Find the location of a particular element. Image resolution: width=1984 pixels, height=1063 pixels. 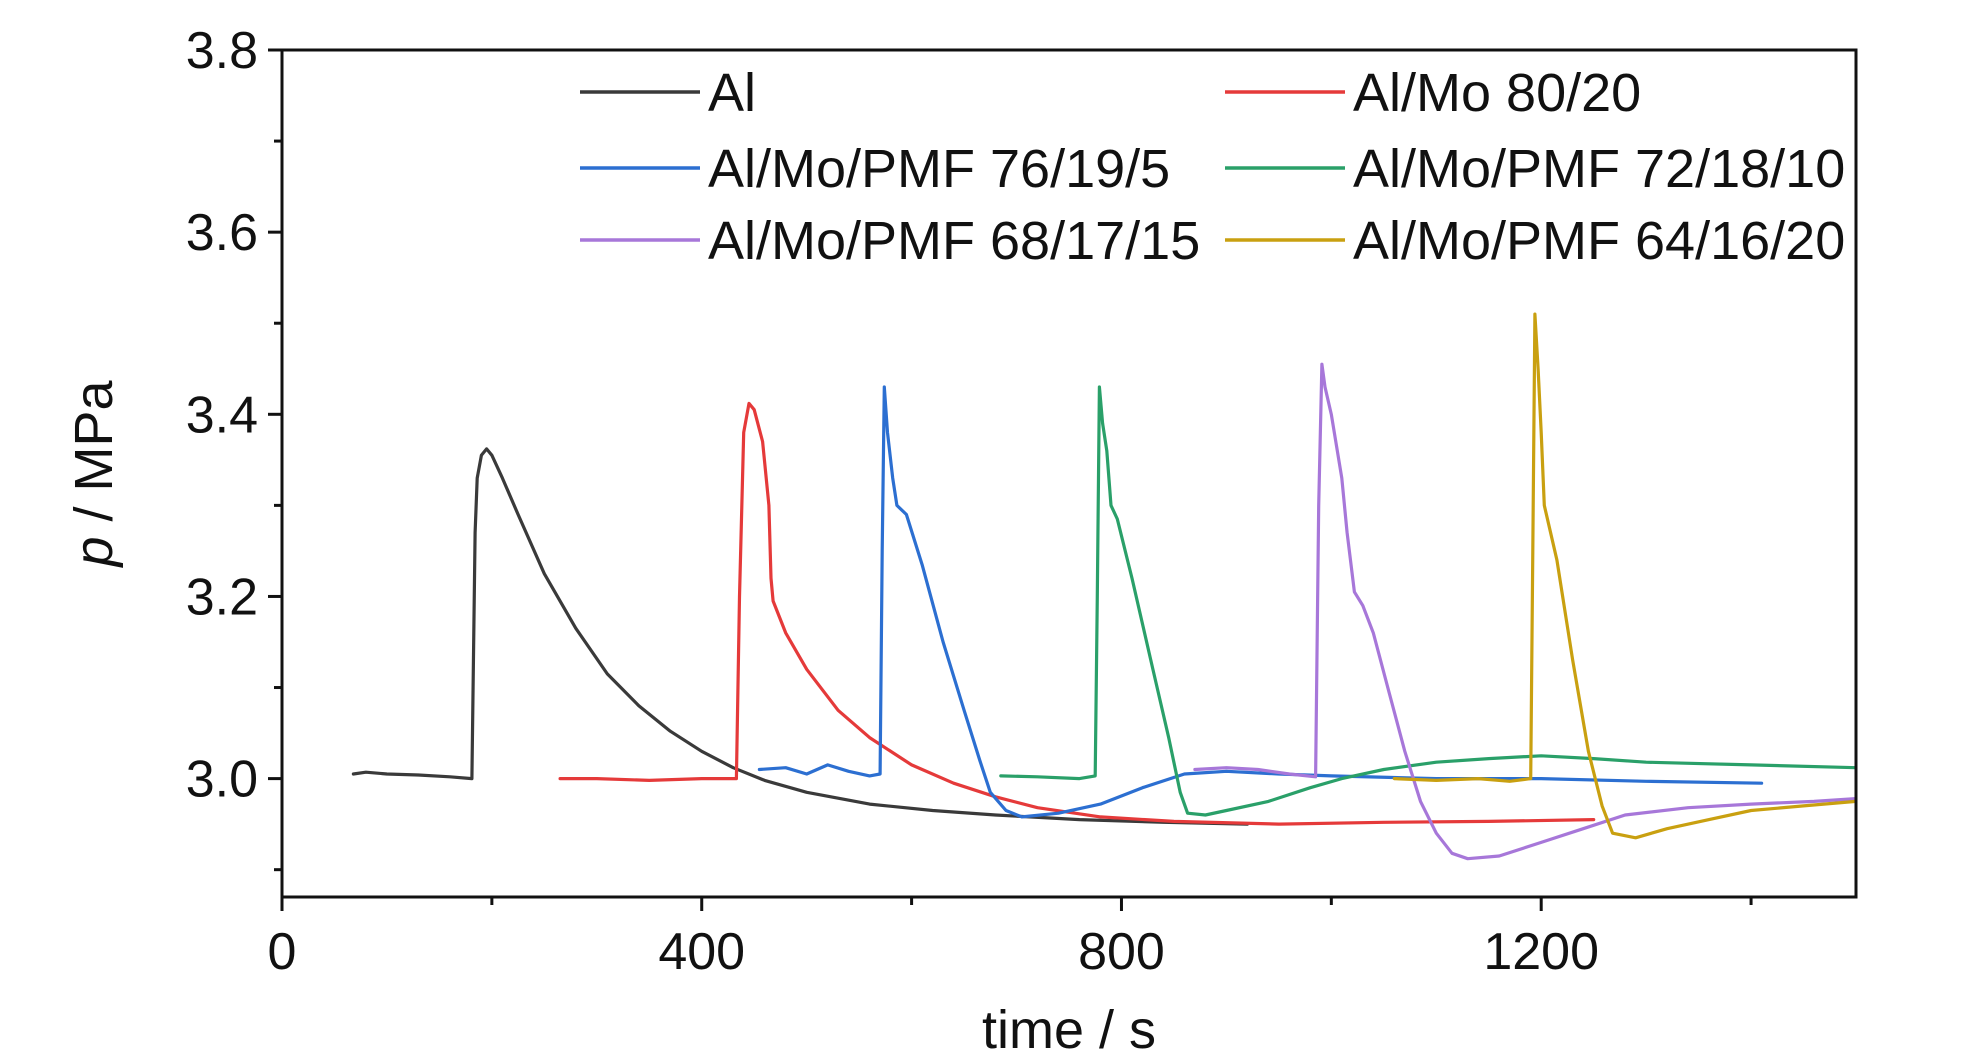

x-tick-label: 1200 is located at coordinates (1541, 952).